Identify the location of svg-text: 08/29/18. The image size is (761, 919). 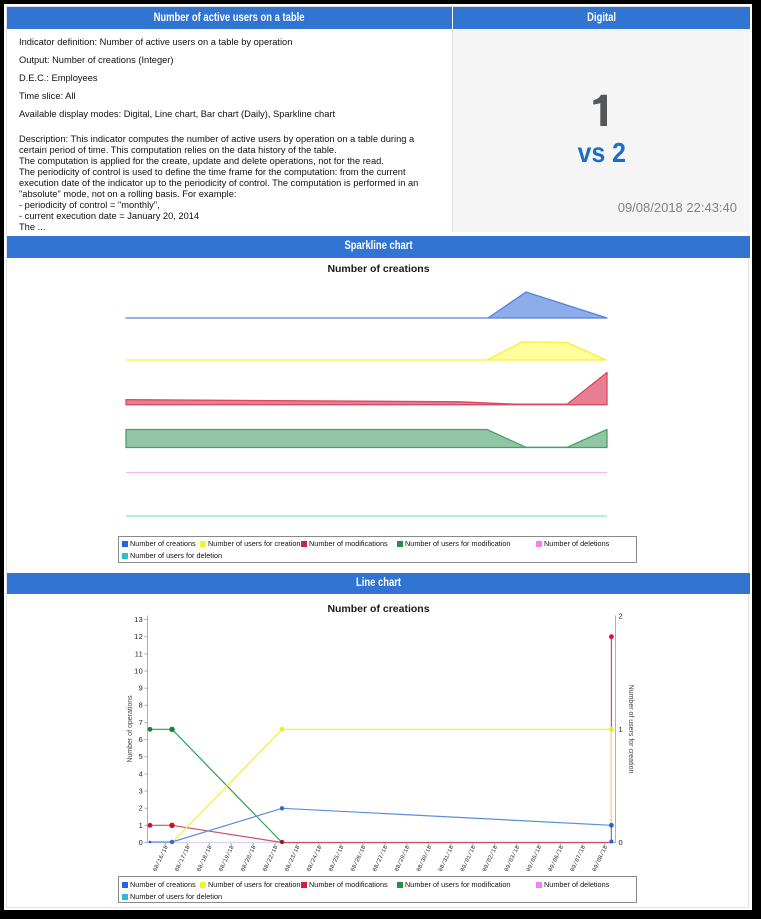
(402, 858).